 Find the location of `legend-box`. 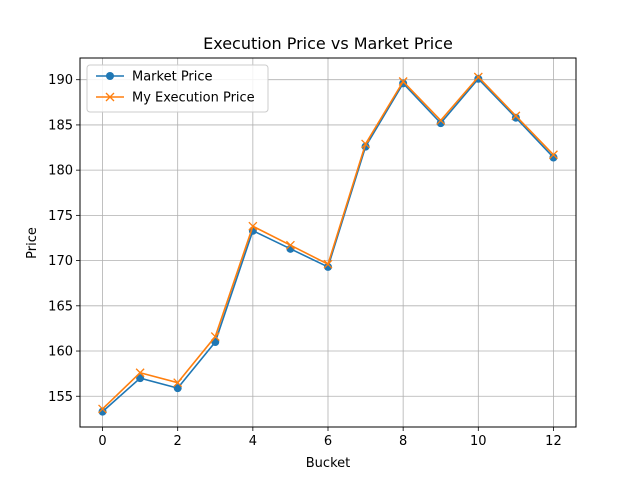

legend-box is located at coordinates (177, 88).